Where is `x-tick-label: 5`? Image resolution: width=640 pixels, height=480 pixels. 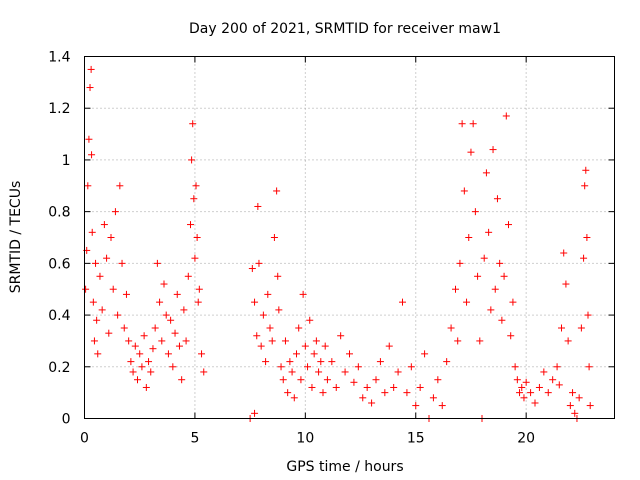
x-tick-label: 5 is located at coordinates (194, 439).